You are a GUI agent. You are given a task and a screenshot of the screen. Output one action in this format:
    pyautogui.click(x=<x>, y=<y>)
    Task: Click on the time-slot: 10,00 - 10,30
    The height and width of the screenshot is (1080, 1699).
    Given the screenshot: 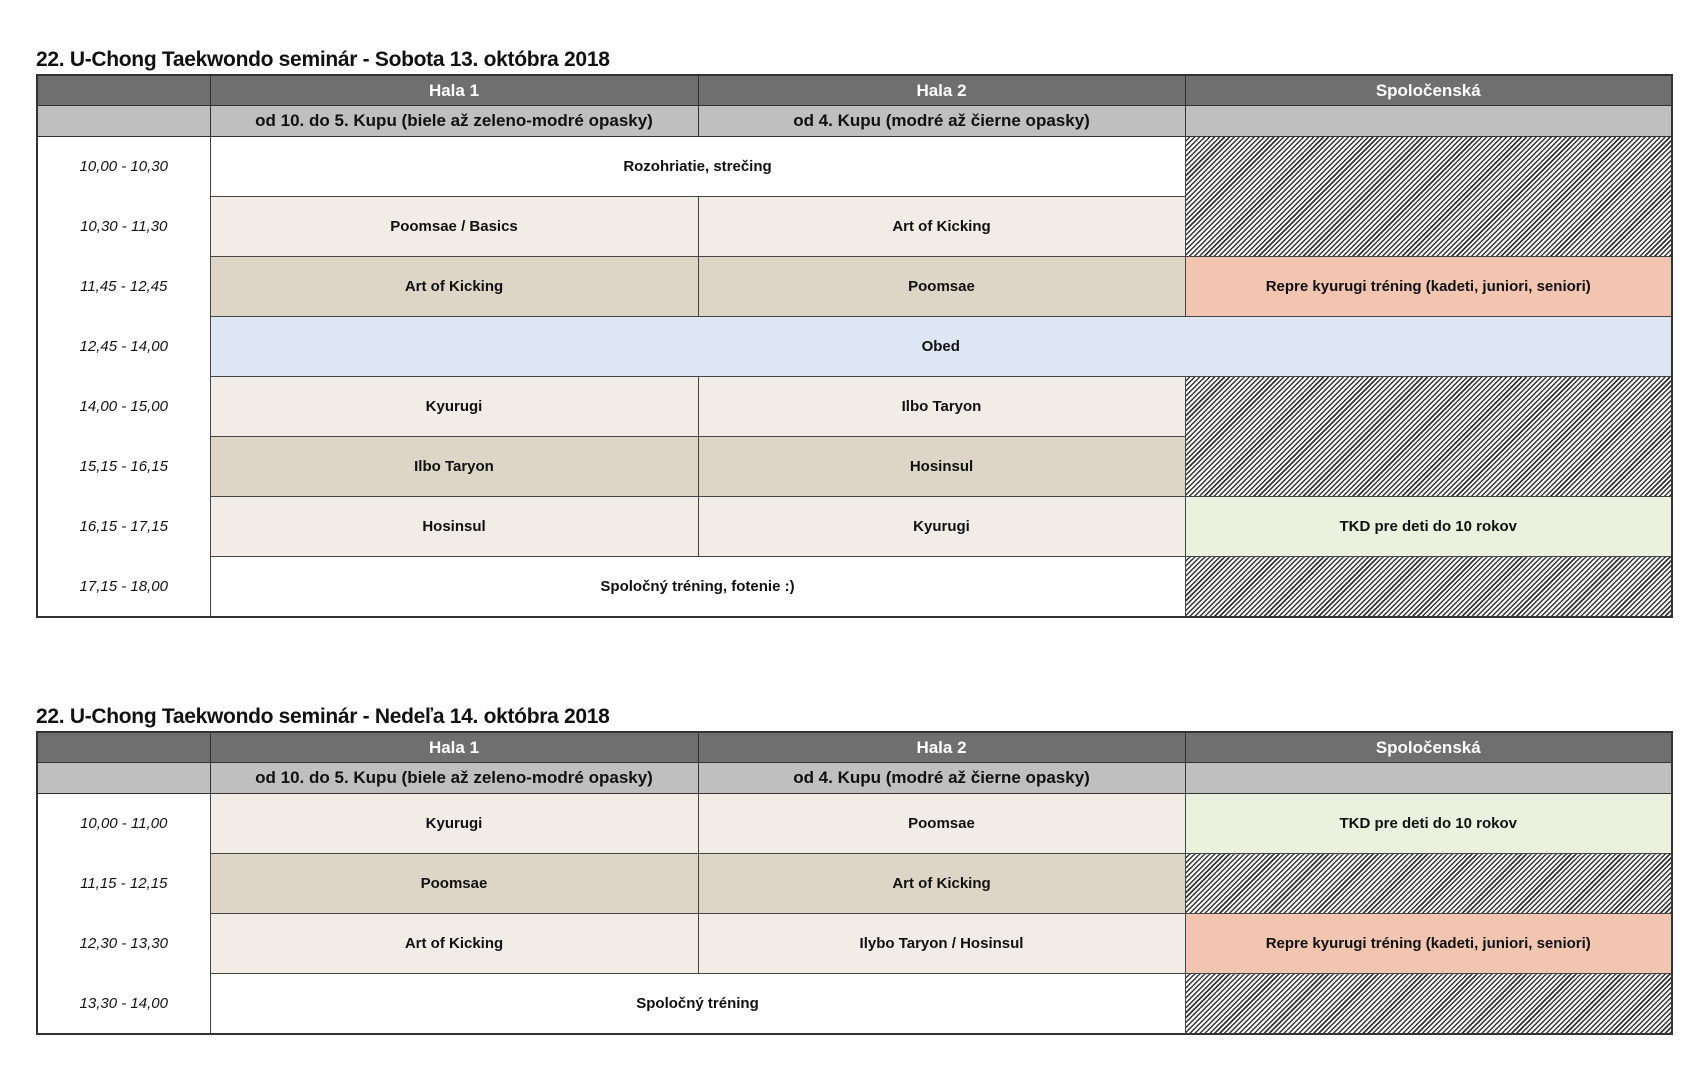 What is the action you would take?
    pyautogui.click(x=123, y=166)
    